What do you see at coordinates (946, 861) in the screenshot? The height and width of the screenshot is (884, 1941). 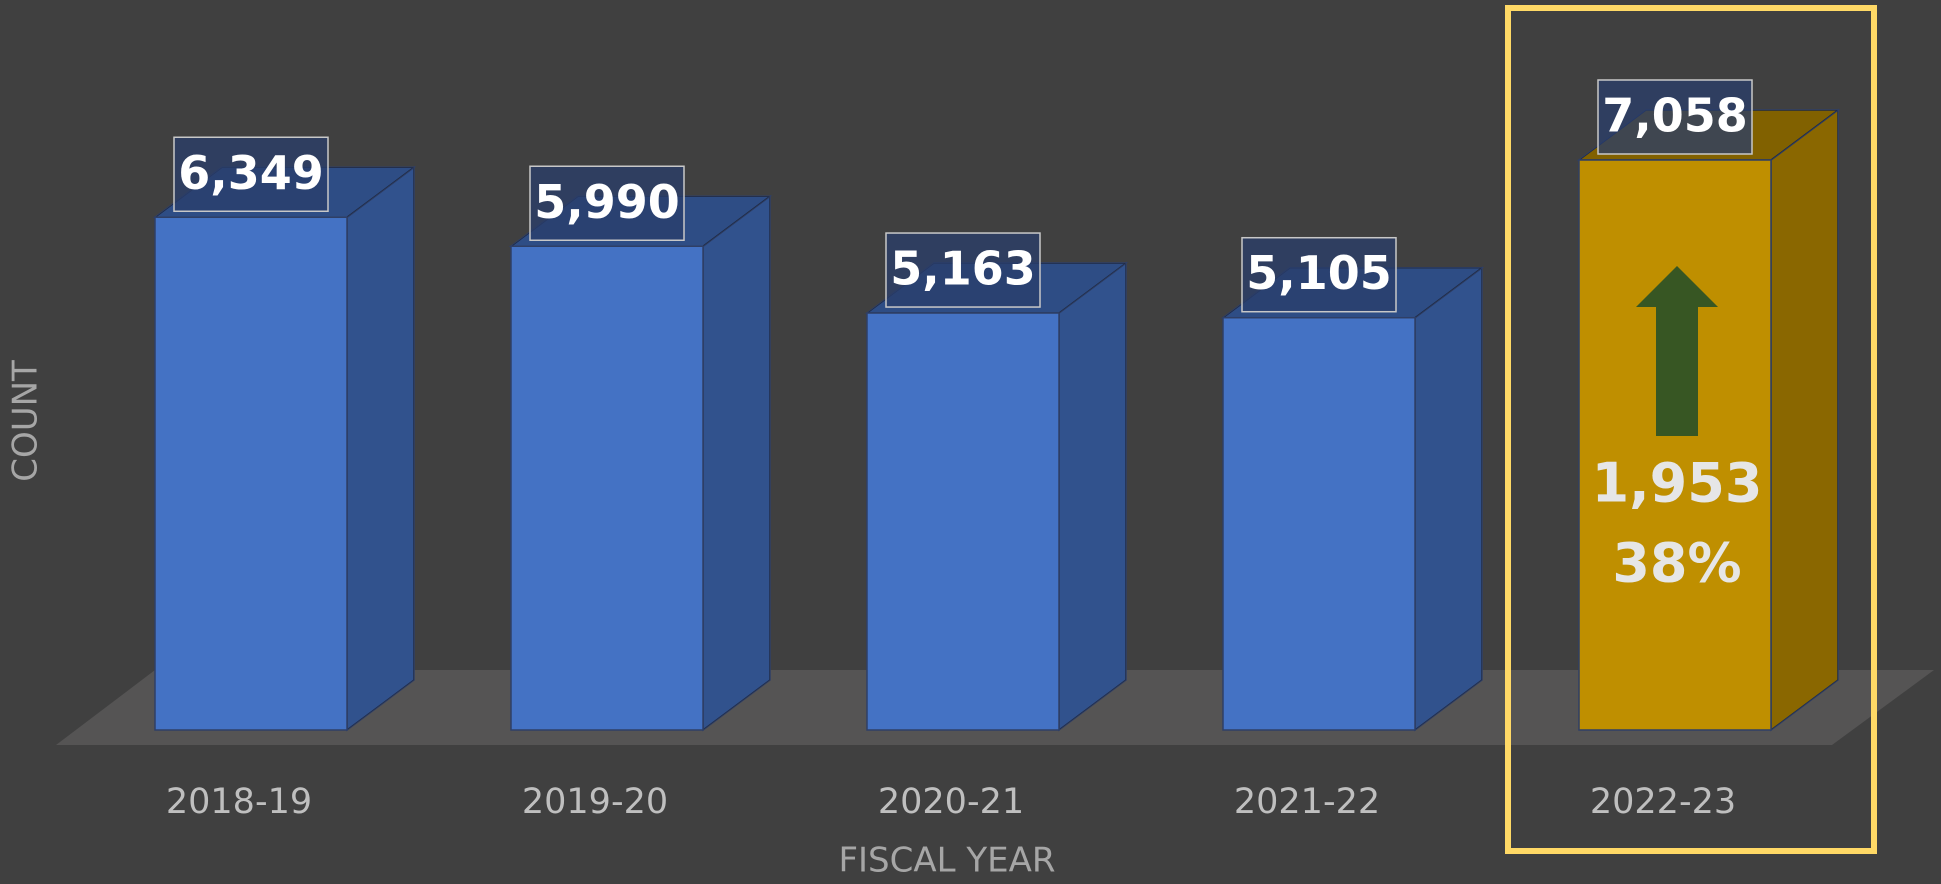 I see `x-axis-title: FISCAL YEAR` at bounding box center [946, 861].